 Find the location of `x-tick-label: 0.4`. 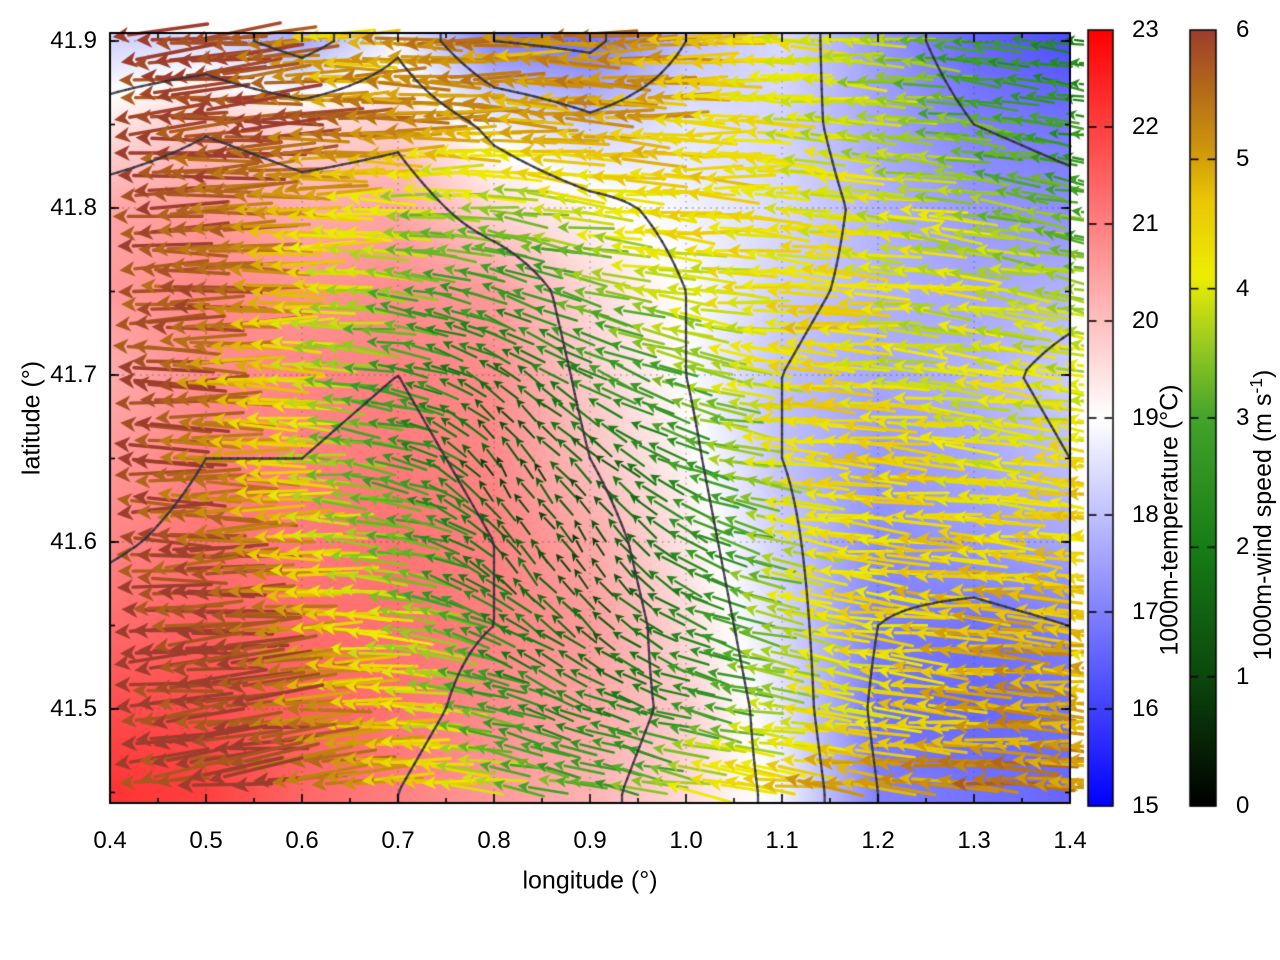

x-tick-label: 0.4 is located at coordinates (110, 840).